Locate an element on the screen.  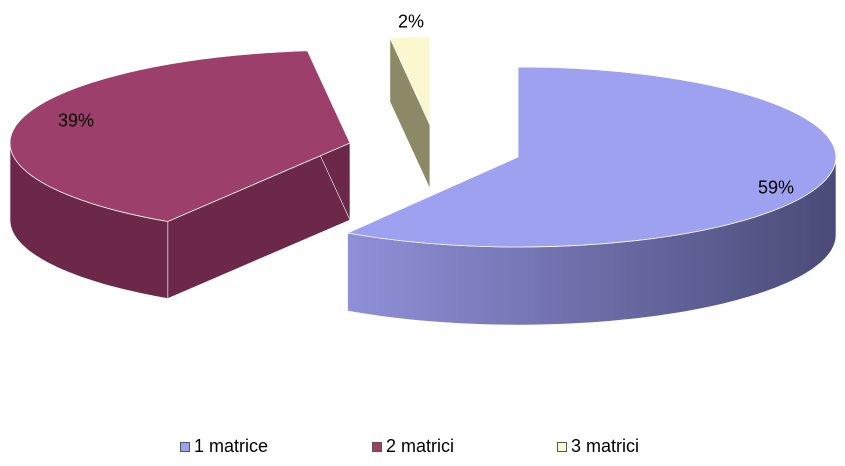
legend: 1 matrice 2 matrici 3 matrici is located at coordinates (422, 449).